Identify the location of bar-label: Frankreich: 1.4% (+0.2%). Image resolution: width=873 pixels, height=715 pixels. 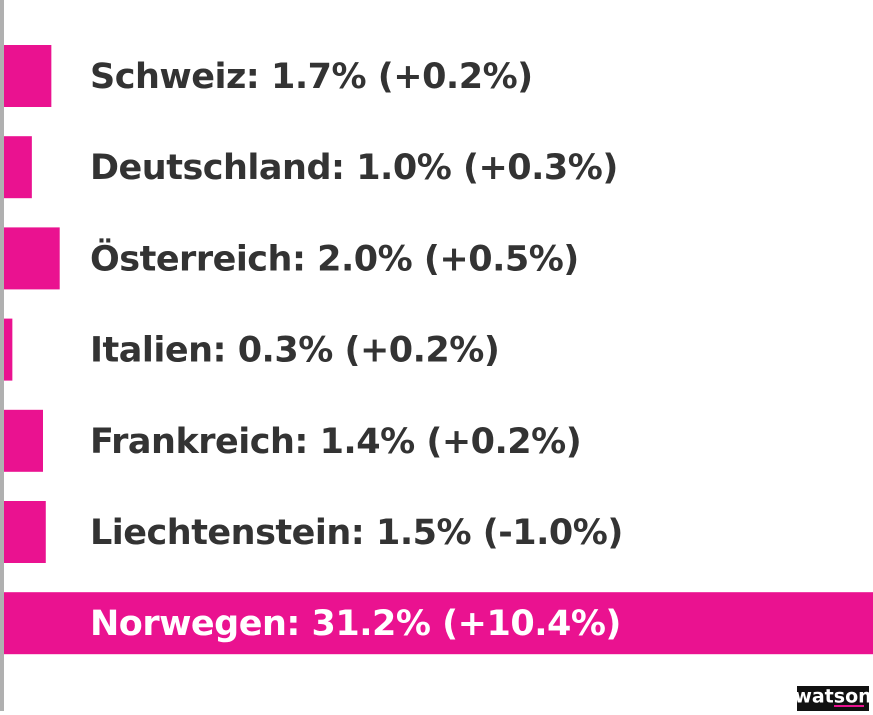
(335, 442).